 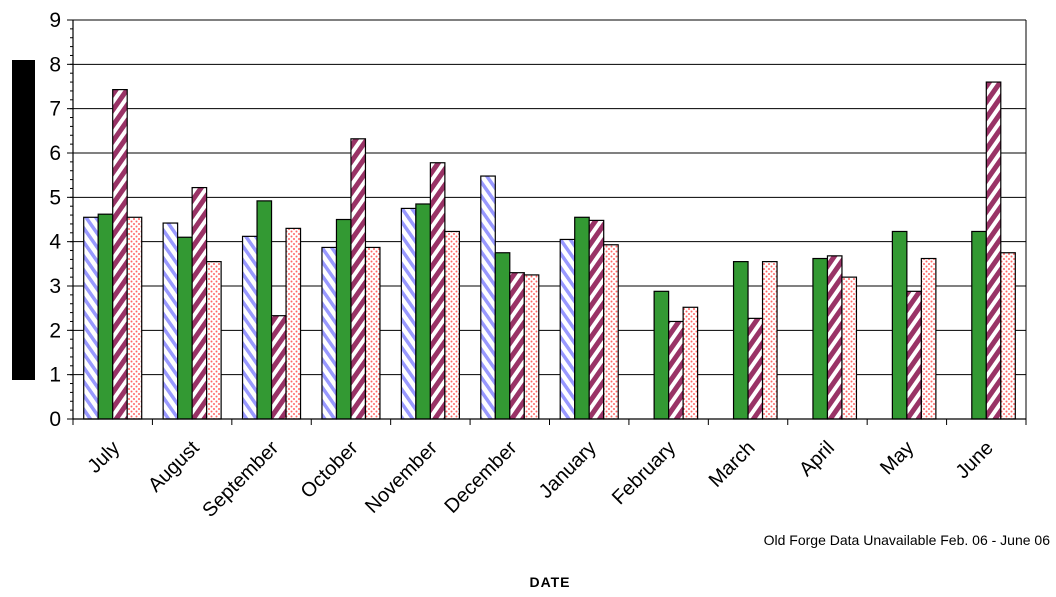 I want to click on x-tick-label: February, so click(x=644, y=473).